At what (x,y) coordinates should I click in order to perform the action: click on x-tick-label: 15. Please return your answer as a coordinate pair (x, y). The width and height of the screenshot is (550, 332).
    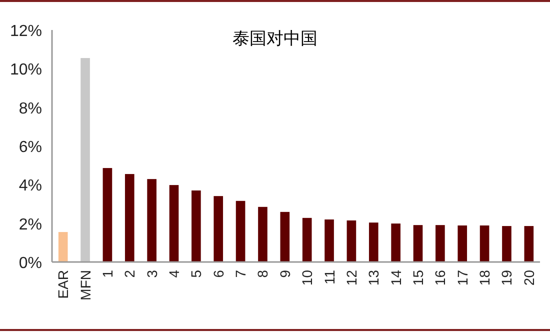
    Looking at the image, I should click on (418, 278).